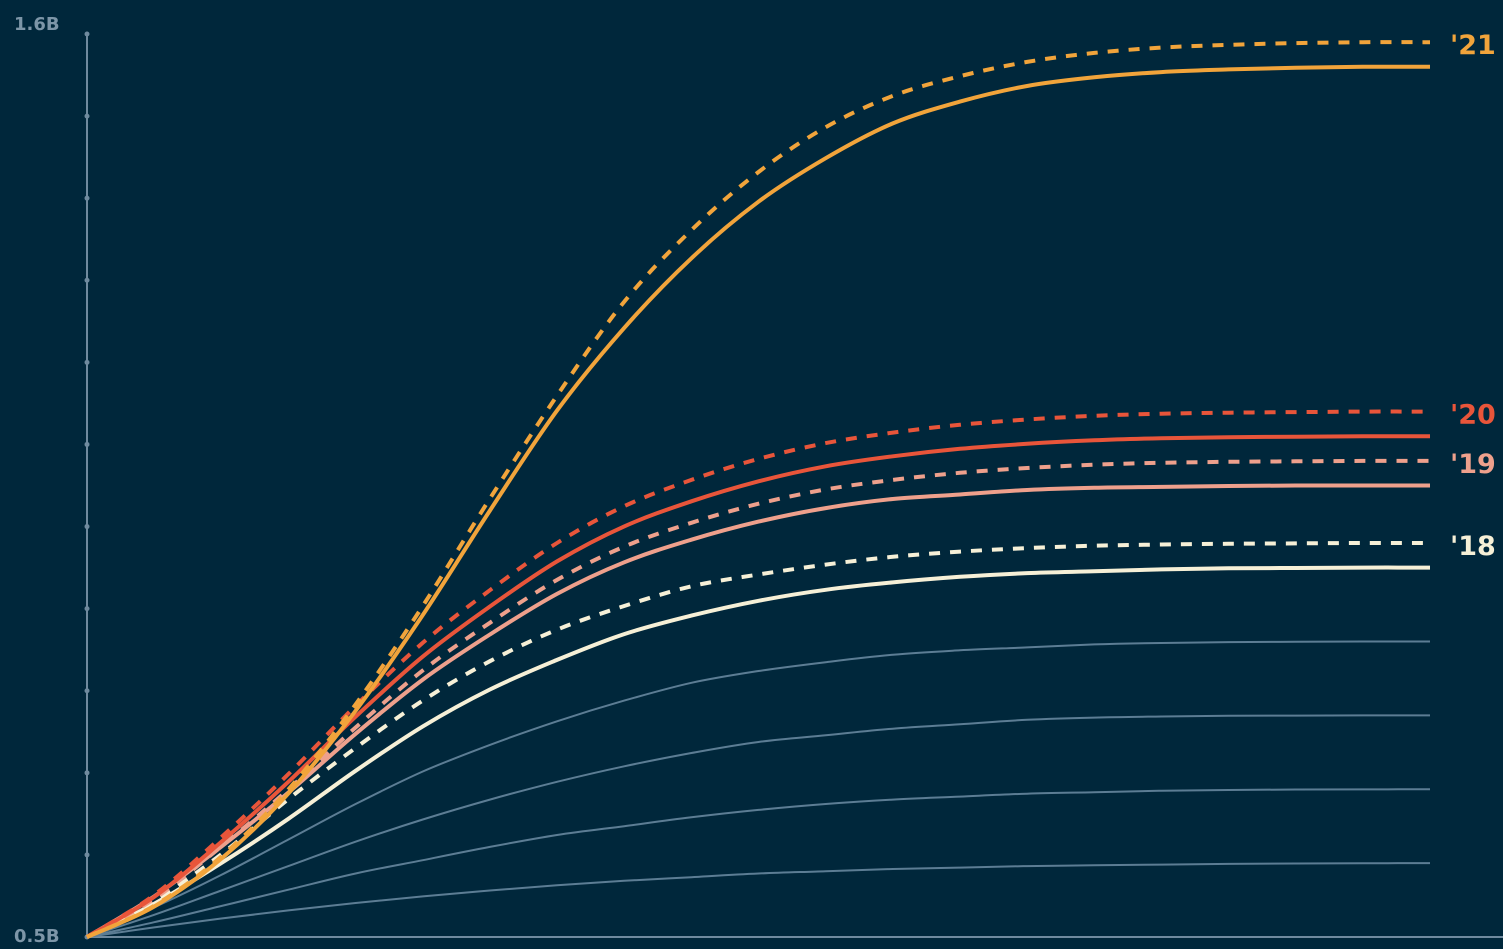  Describe the element at coordinates (1473, 464) in the screenshot. I see `series-label-7: '19` at that location.